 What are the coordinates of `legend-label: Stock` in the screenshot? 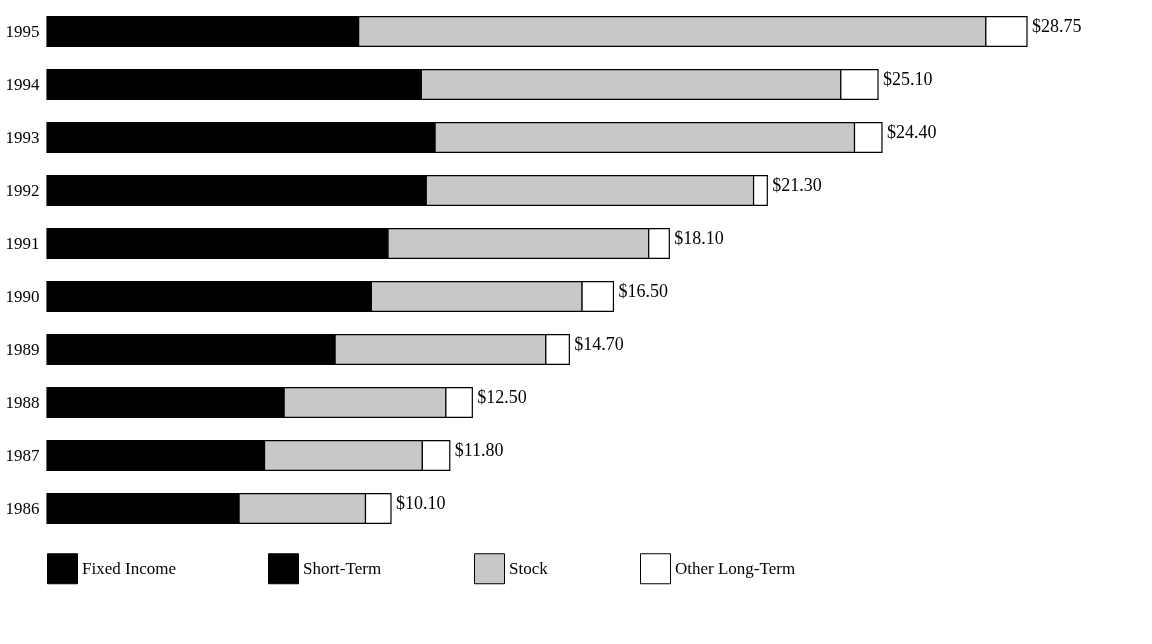 It's located at (529, 568).